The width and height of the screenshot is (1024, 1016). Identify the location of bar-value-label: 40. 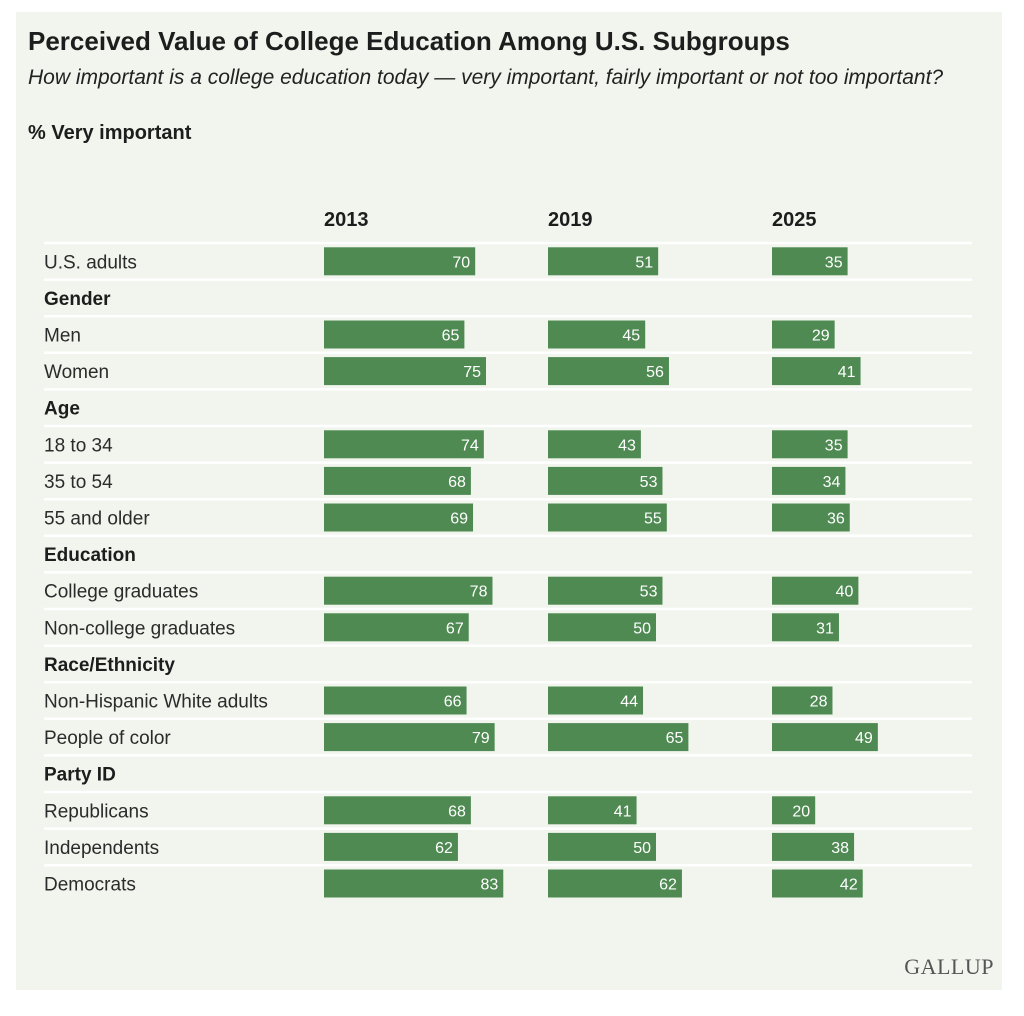
(845, 592).